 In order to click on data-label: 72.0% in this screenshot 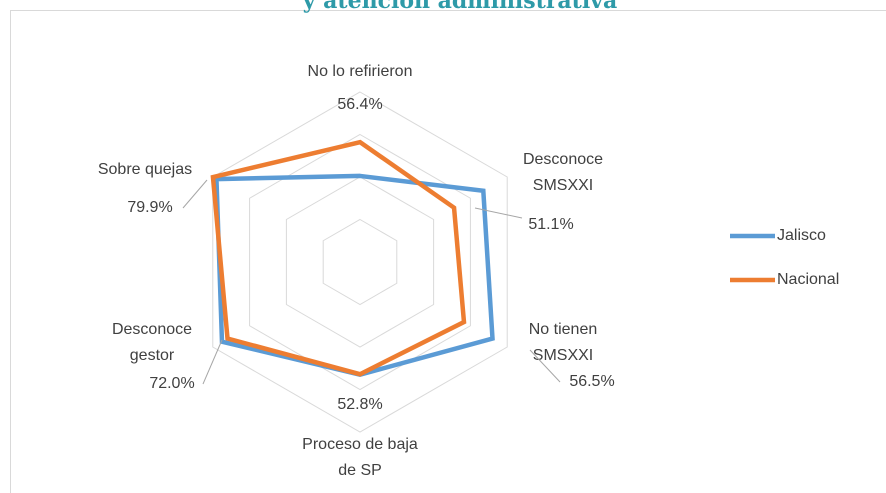, I will do `click(171, 383)`.